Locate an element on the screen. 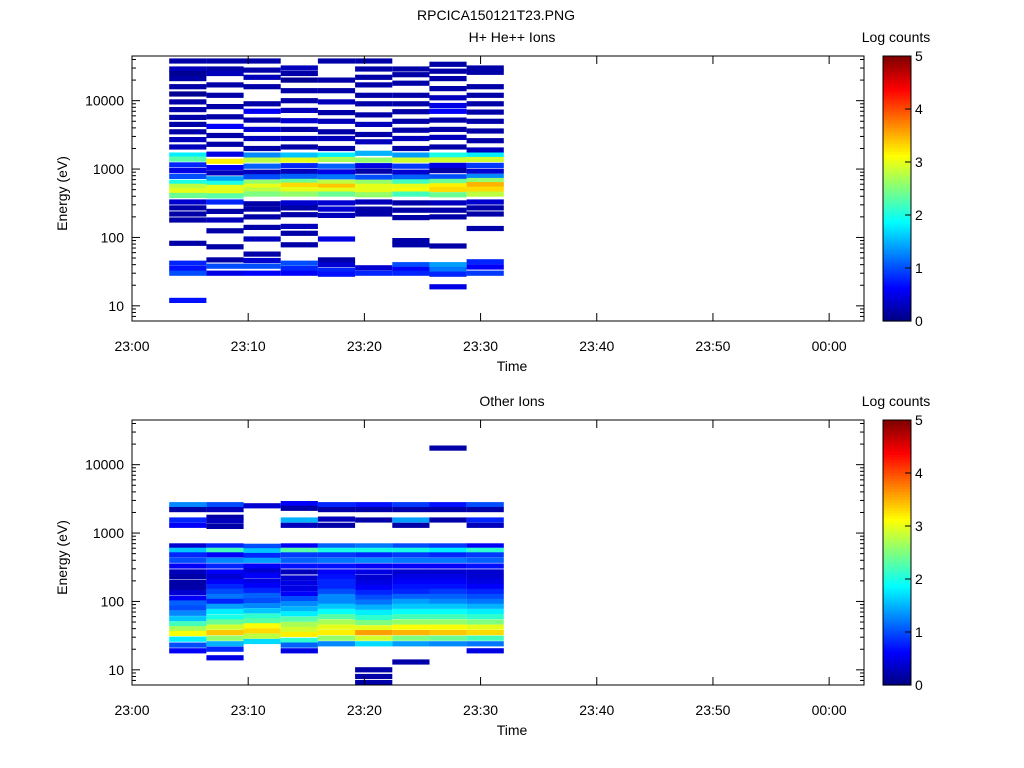 The height and width of the screenshot is (768, 1024). colorbar-frame is located at coordinates (897, 188).